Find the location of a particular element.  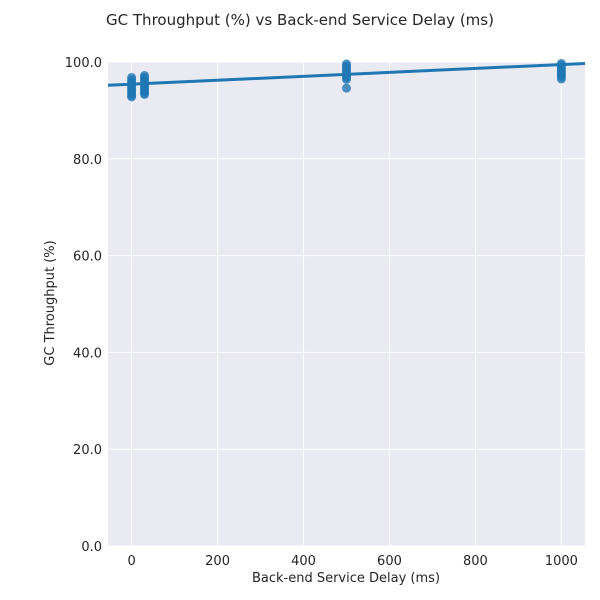

x-tick-label: 600 is located at coordinates (389, 561).